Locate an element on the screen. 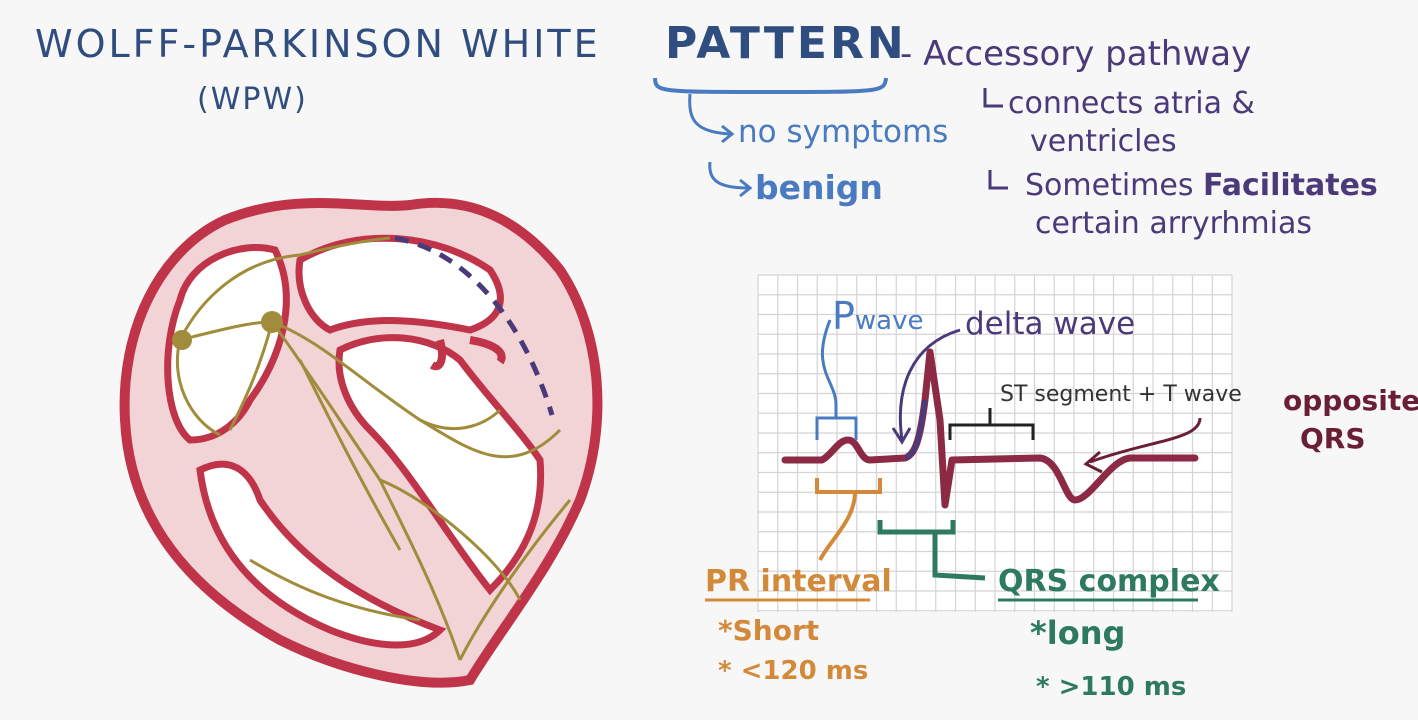 This screenshot has width=1418, height=720. delta-wave-segment is located at coordinates (915, 430).